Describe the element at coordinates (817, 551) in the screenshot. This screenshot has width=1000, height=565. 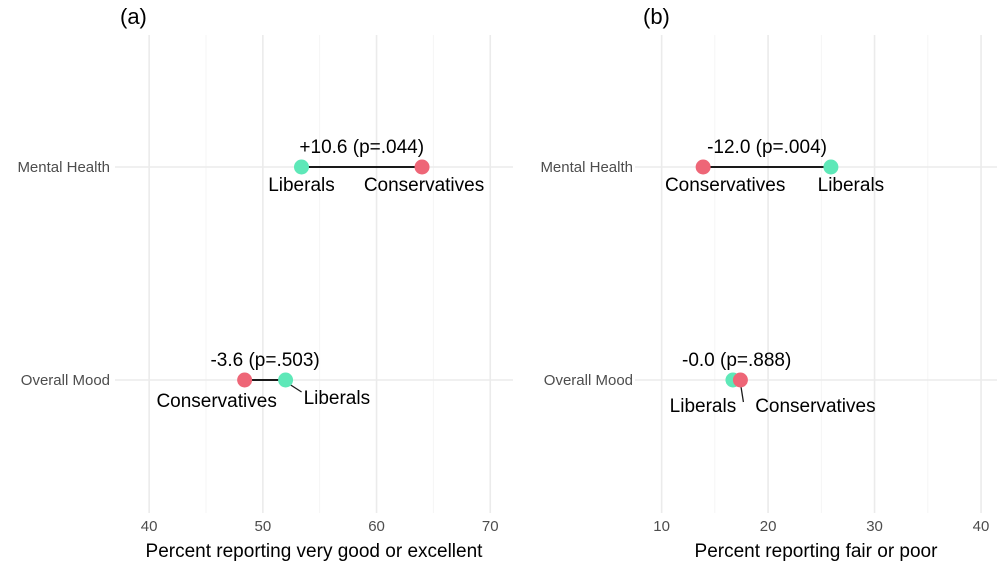
I see `x-axis-title: Percent reporting fair or poor` at that location.